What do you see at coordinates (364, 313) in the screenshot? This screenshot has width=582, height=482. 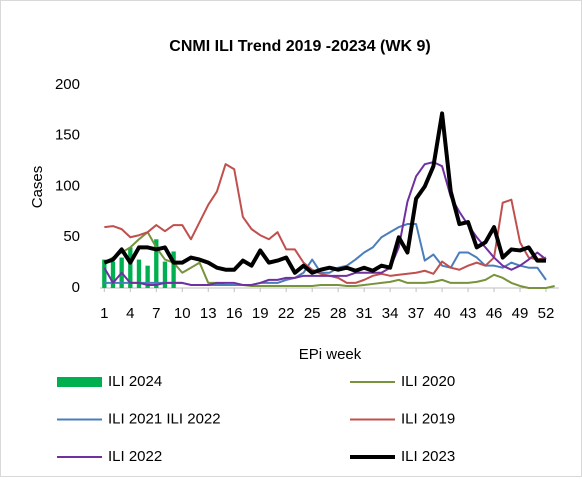 I see `x-tick-label: 31` at bounding box center [364, 313].